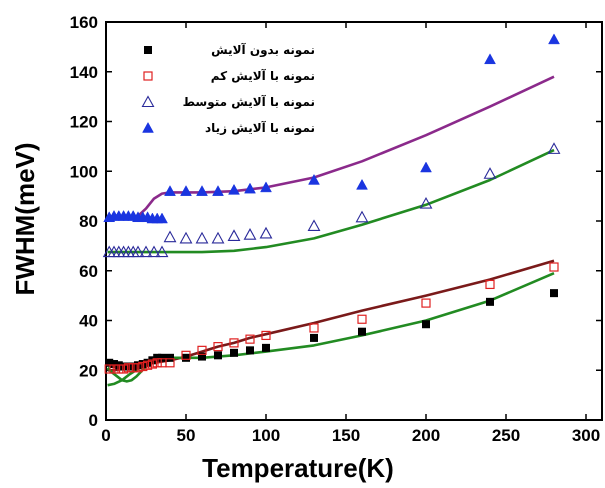 Image resolution: width=605 pixels, height=488 pixels. Describe the element at coordinates (186, 435) in the screenshot. I see `x-tick-label: 50` at that location.